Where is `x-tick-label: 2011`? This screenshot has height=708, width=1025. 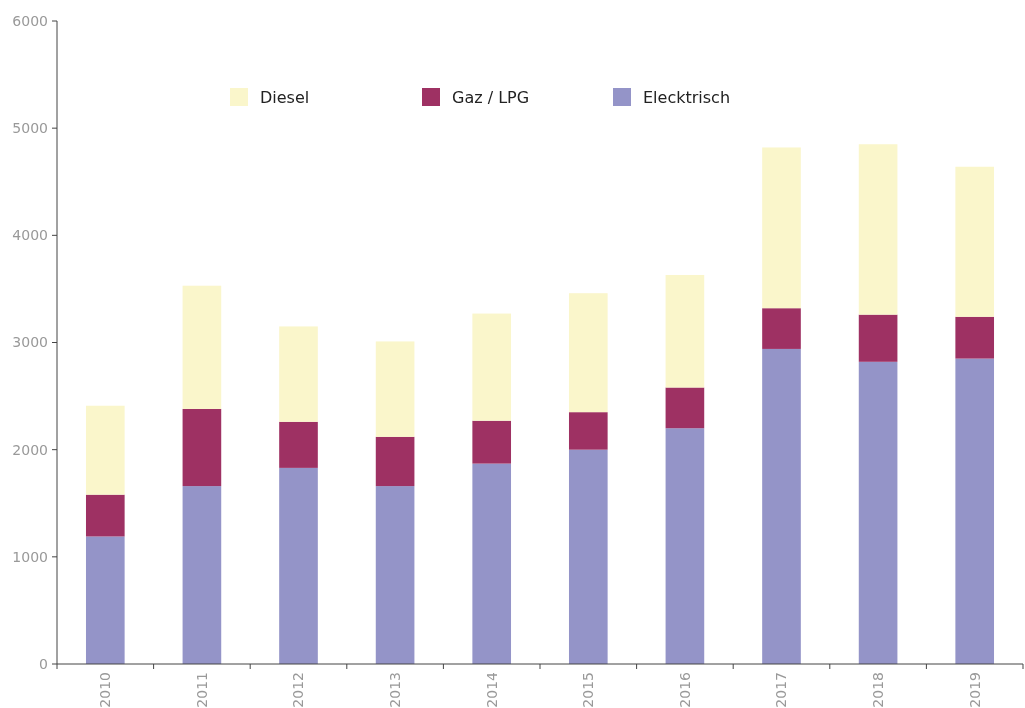 x-tick-label: 2011 is located at coordinates (201, 690).